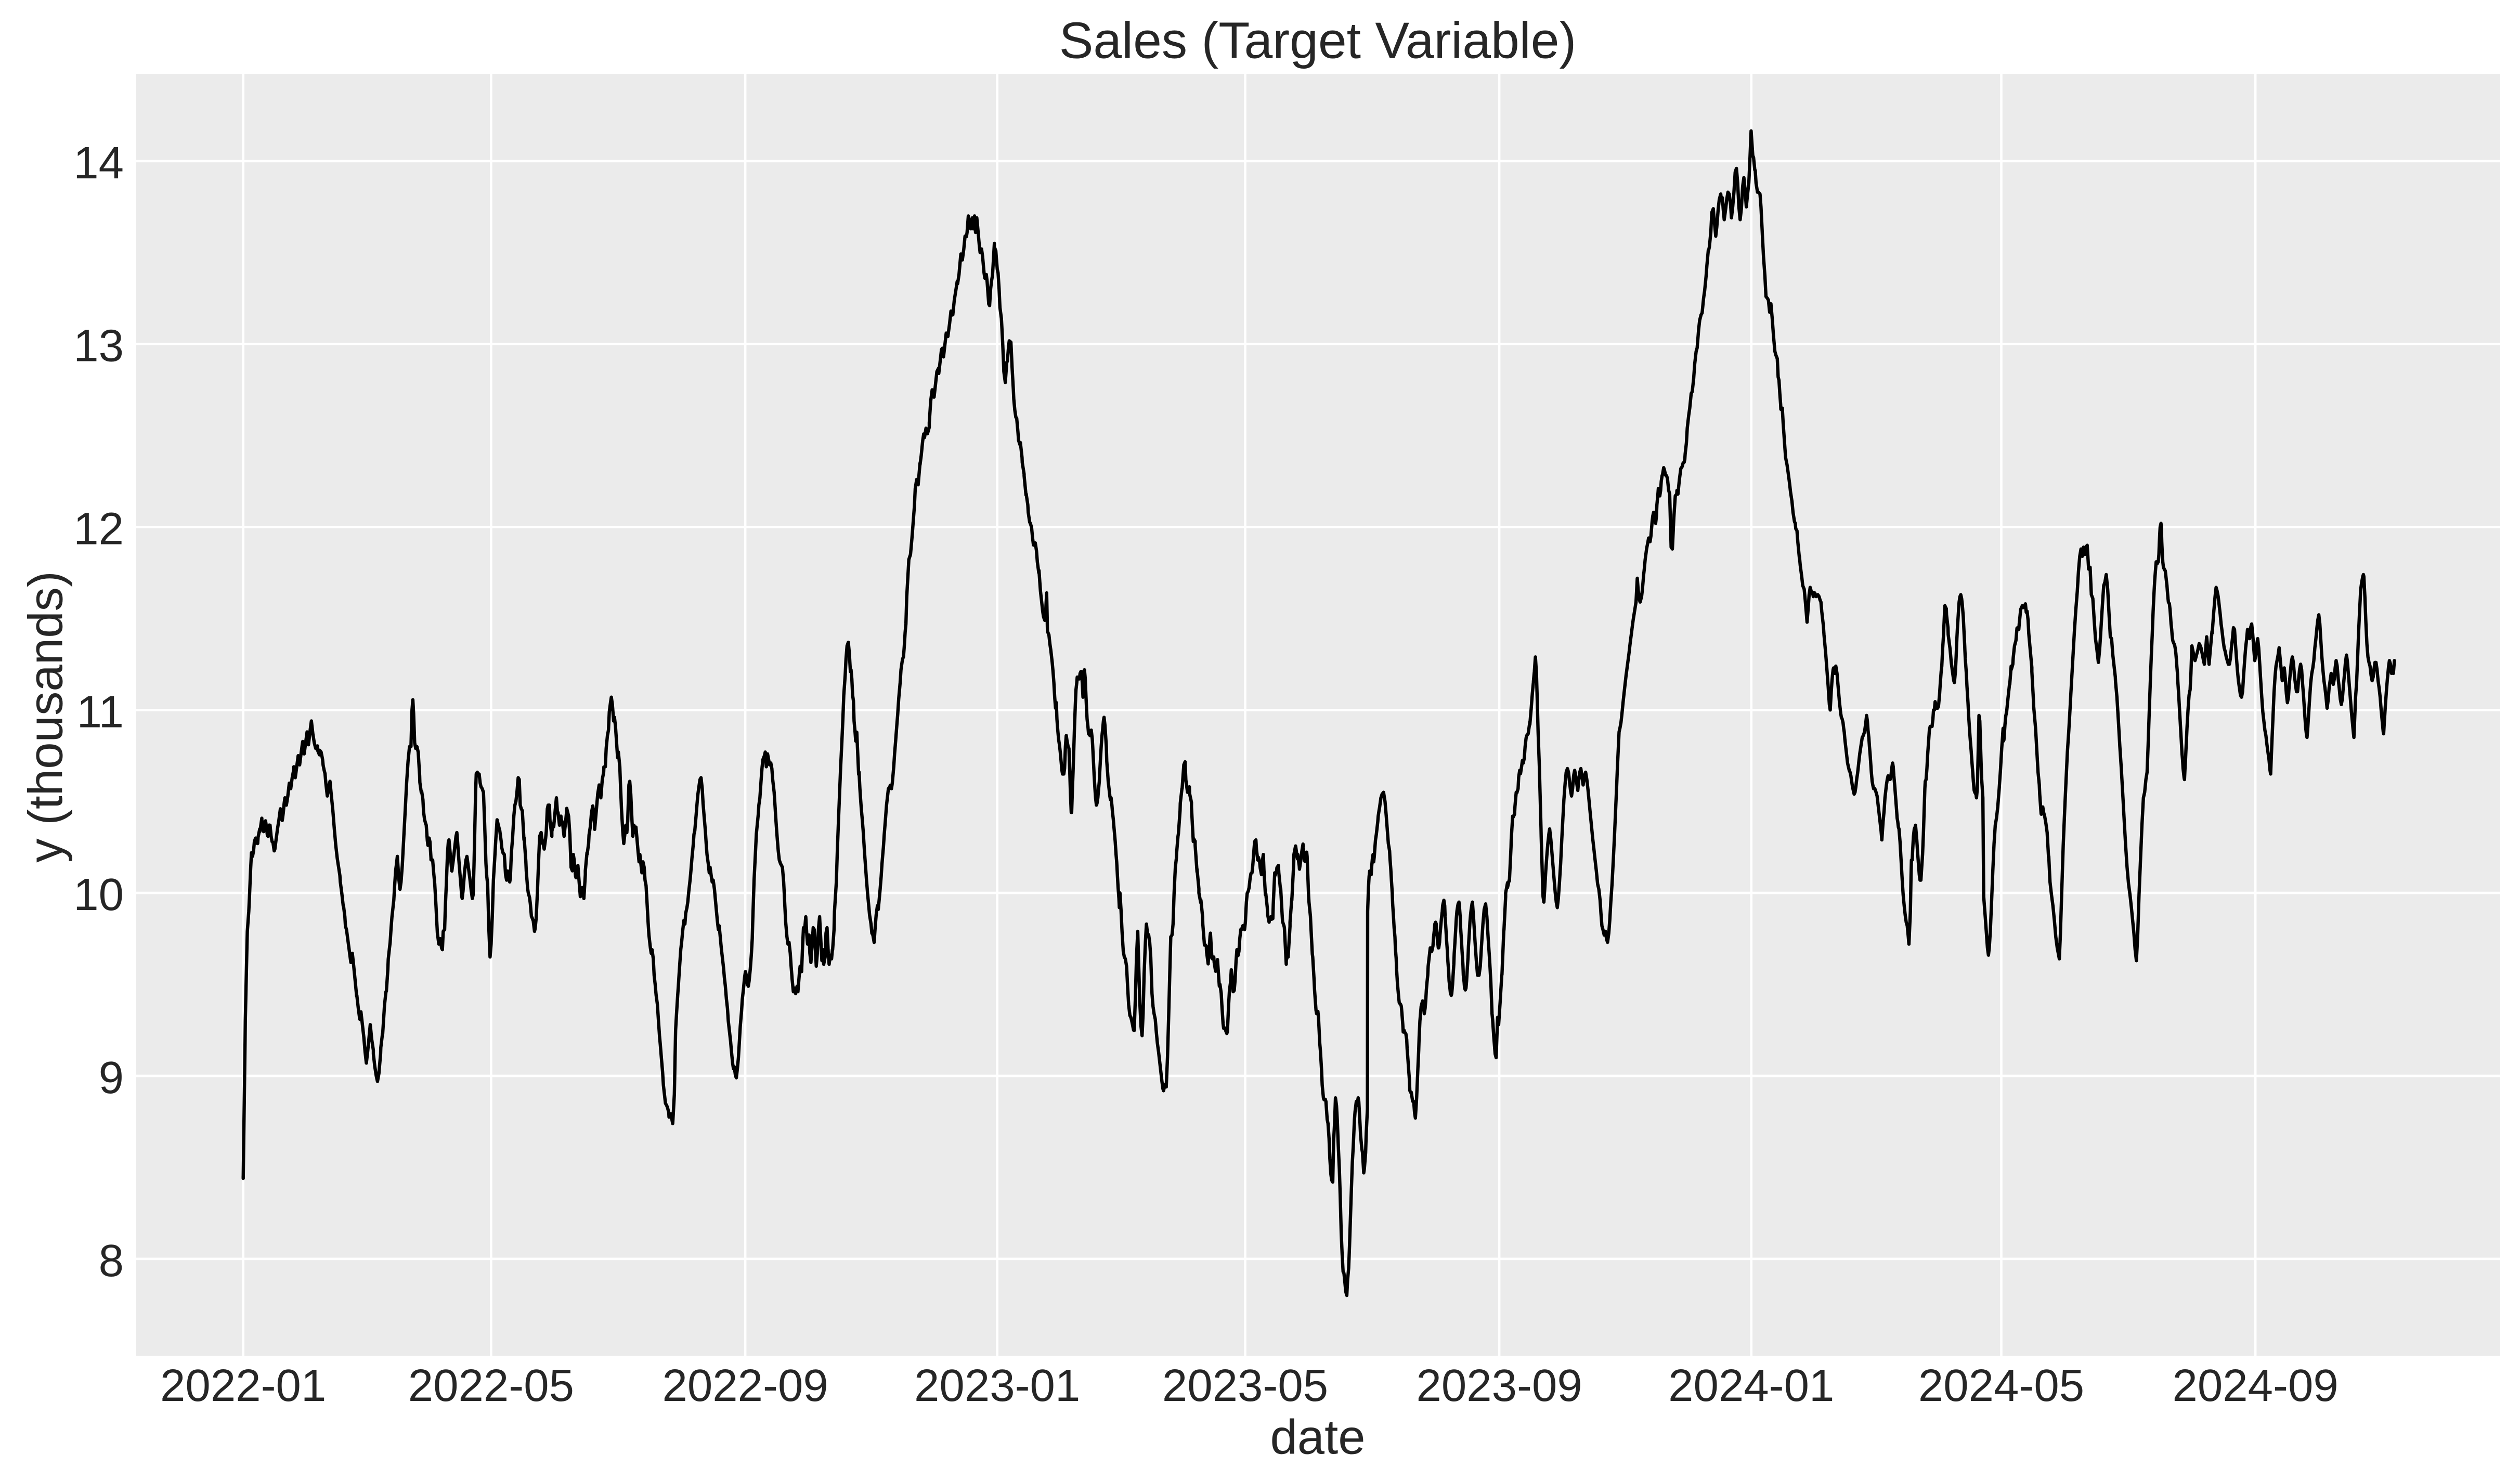  Describe the element at coordinates (98, 894) in the screenshot. I see `svg-text: 10` at that location.